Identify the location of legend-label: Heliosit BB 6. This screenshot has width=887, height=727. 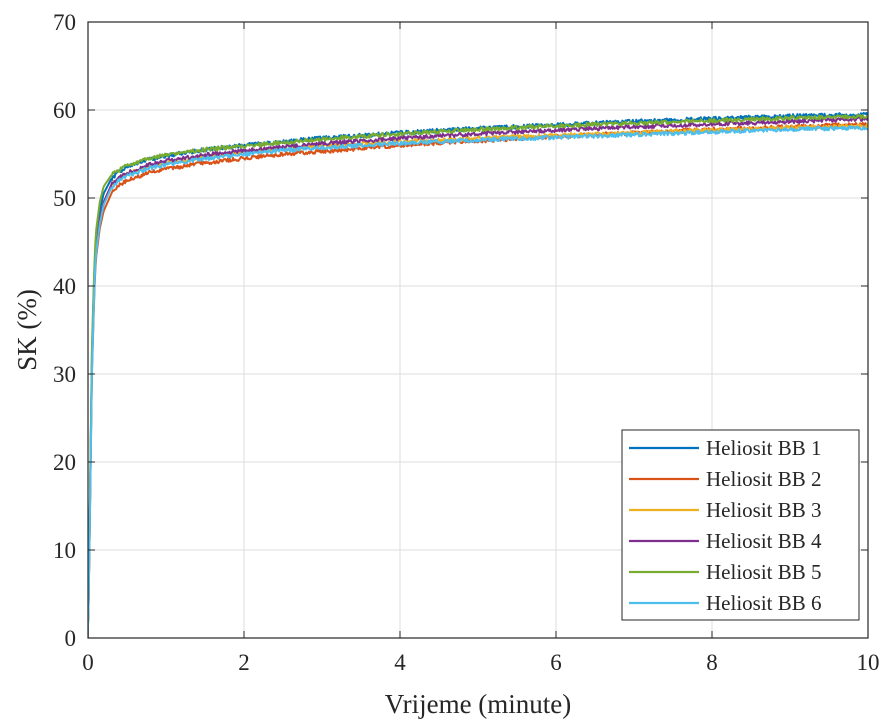
(764, 603).